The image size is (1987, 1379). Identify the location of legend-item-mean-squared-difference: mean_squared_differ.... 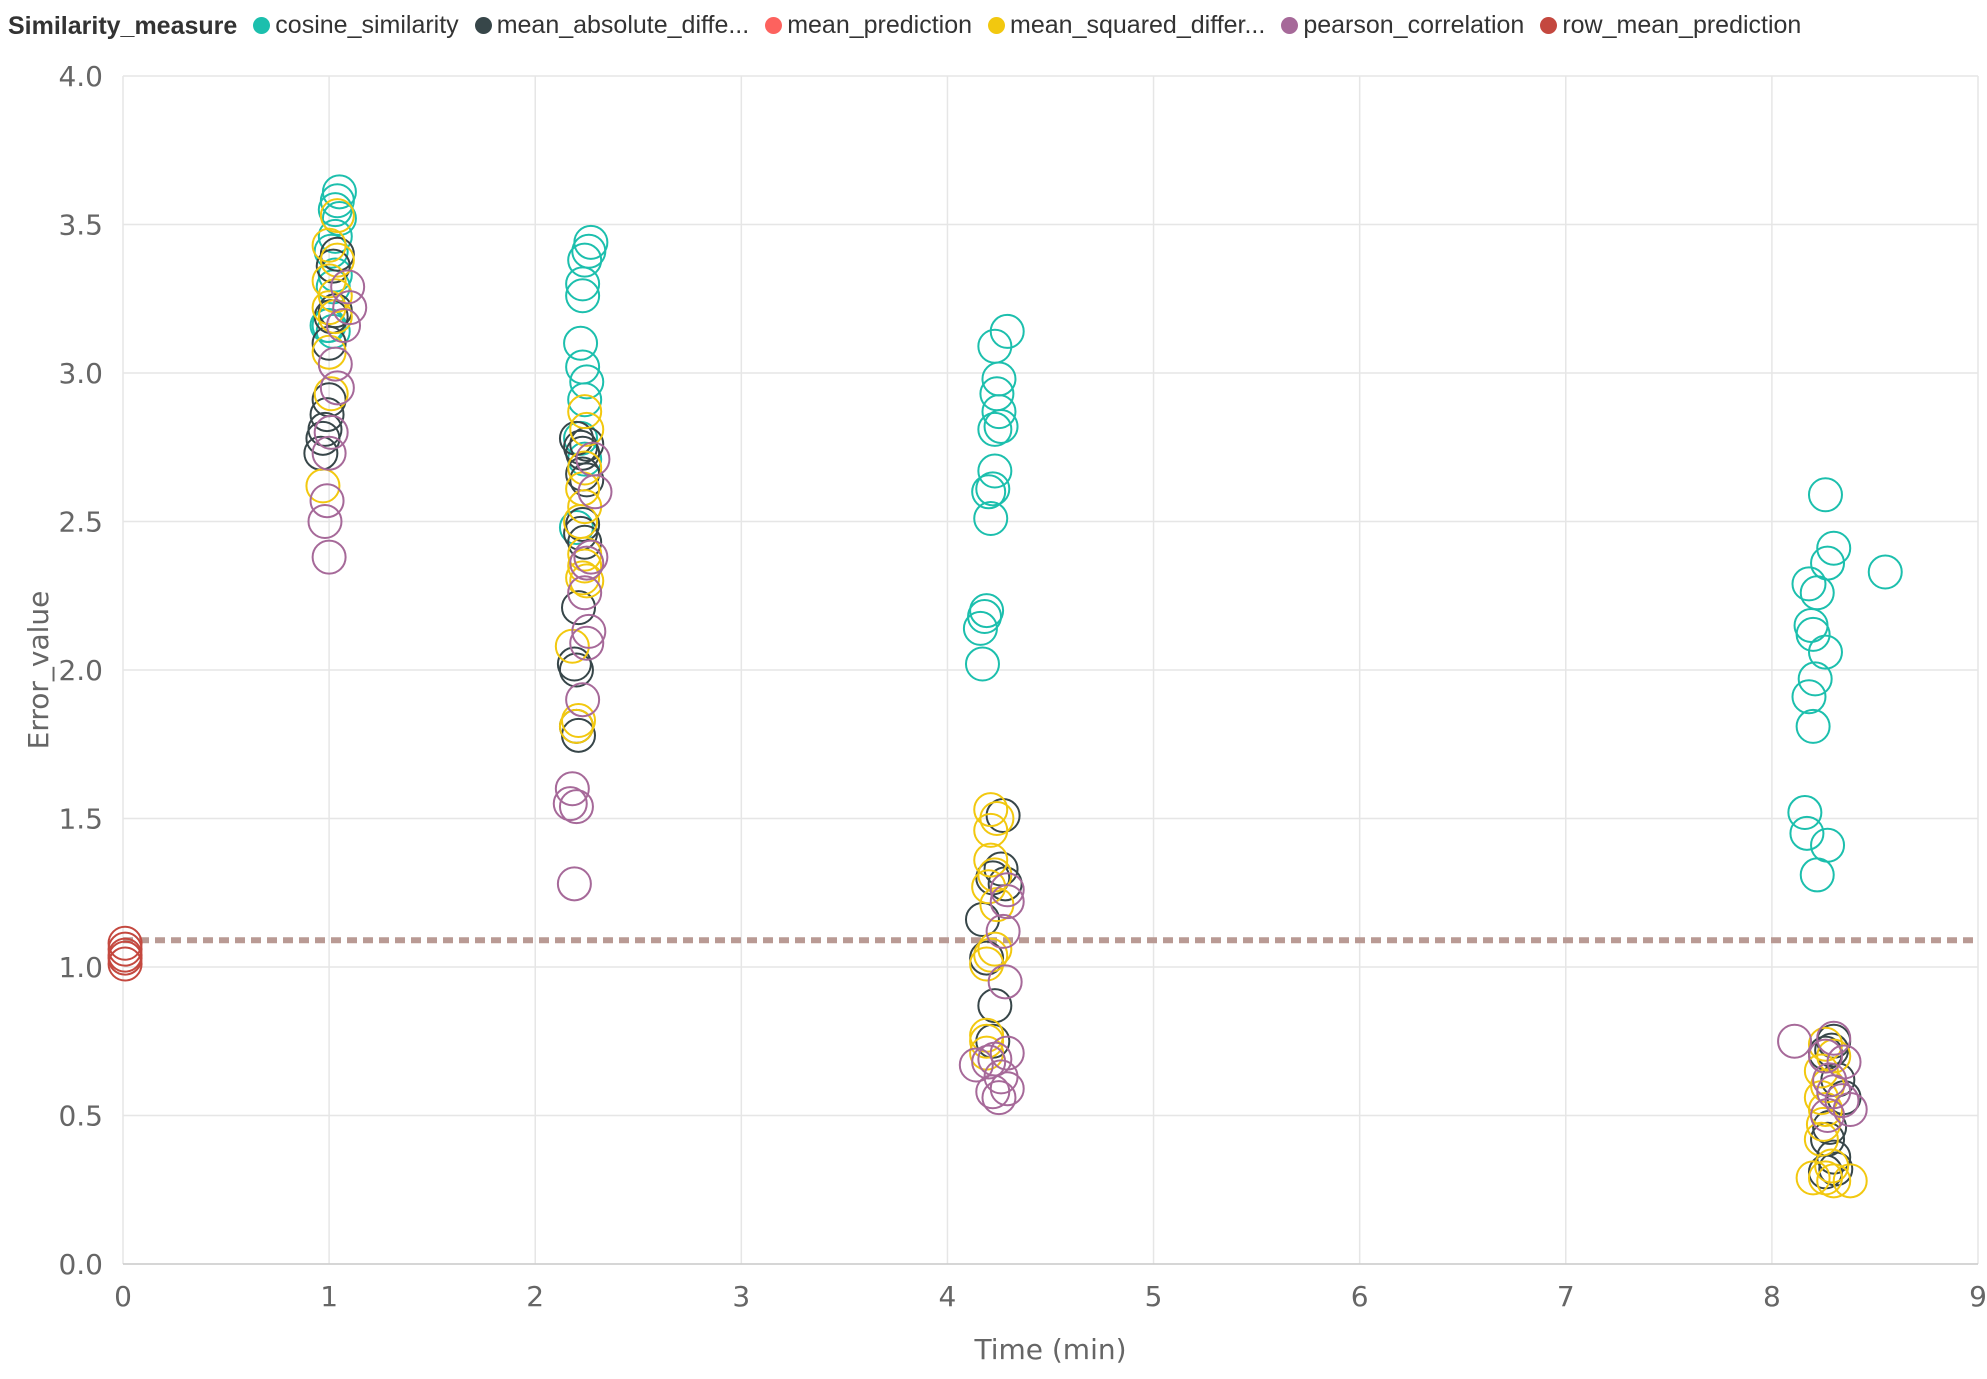
(1126, 25).